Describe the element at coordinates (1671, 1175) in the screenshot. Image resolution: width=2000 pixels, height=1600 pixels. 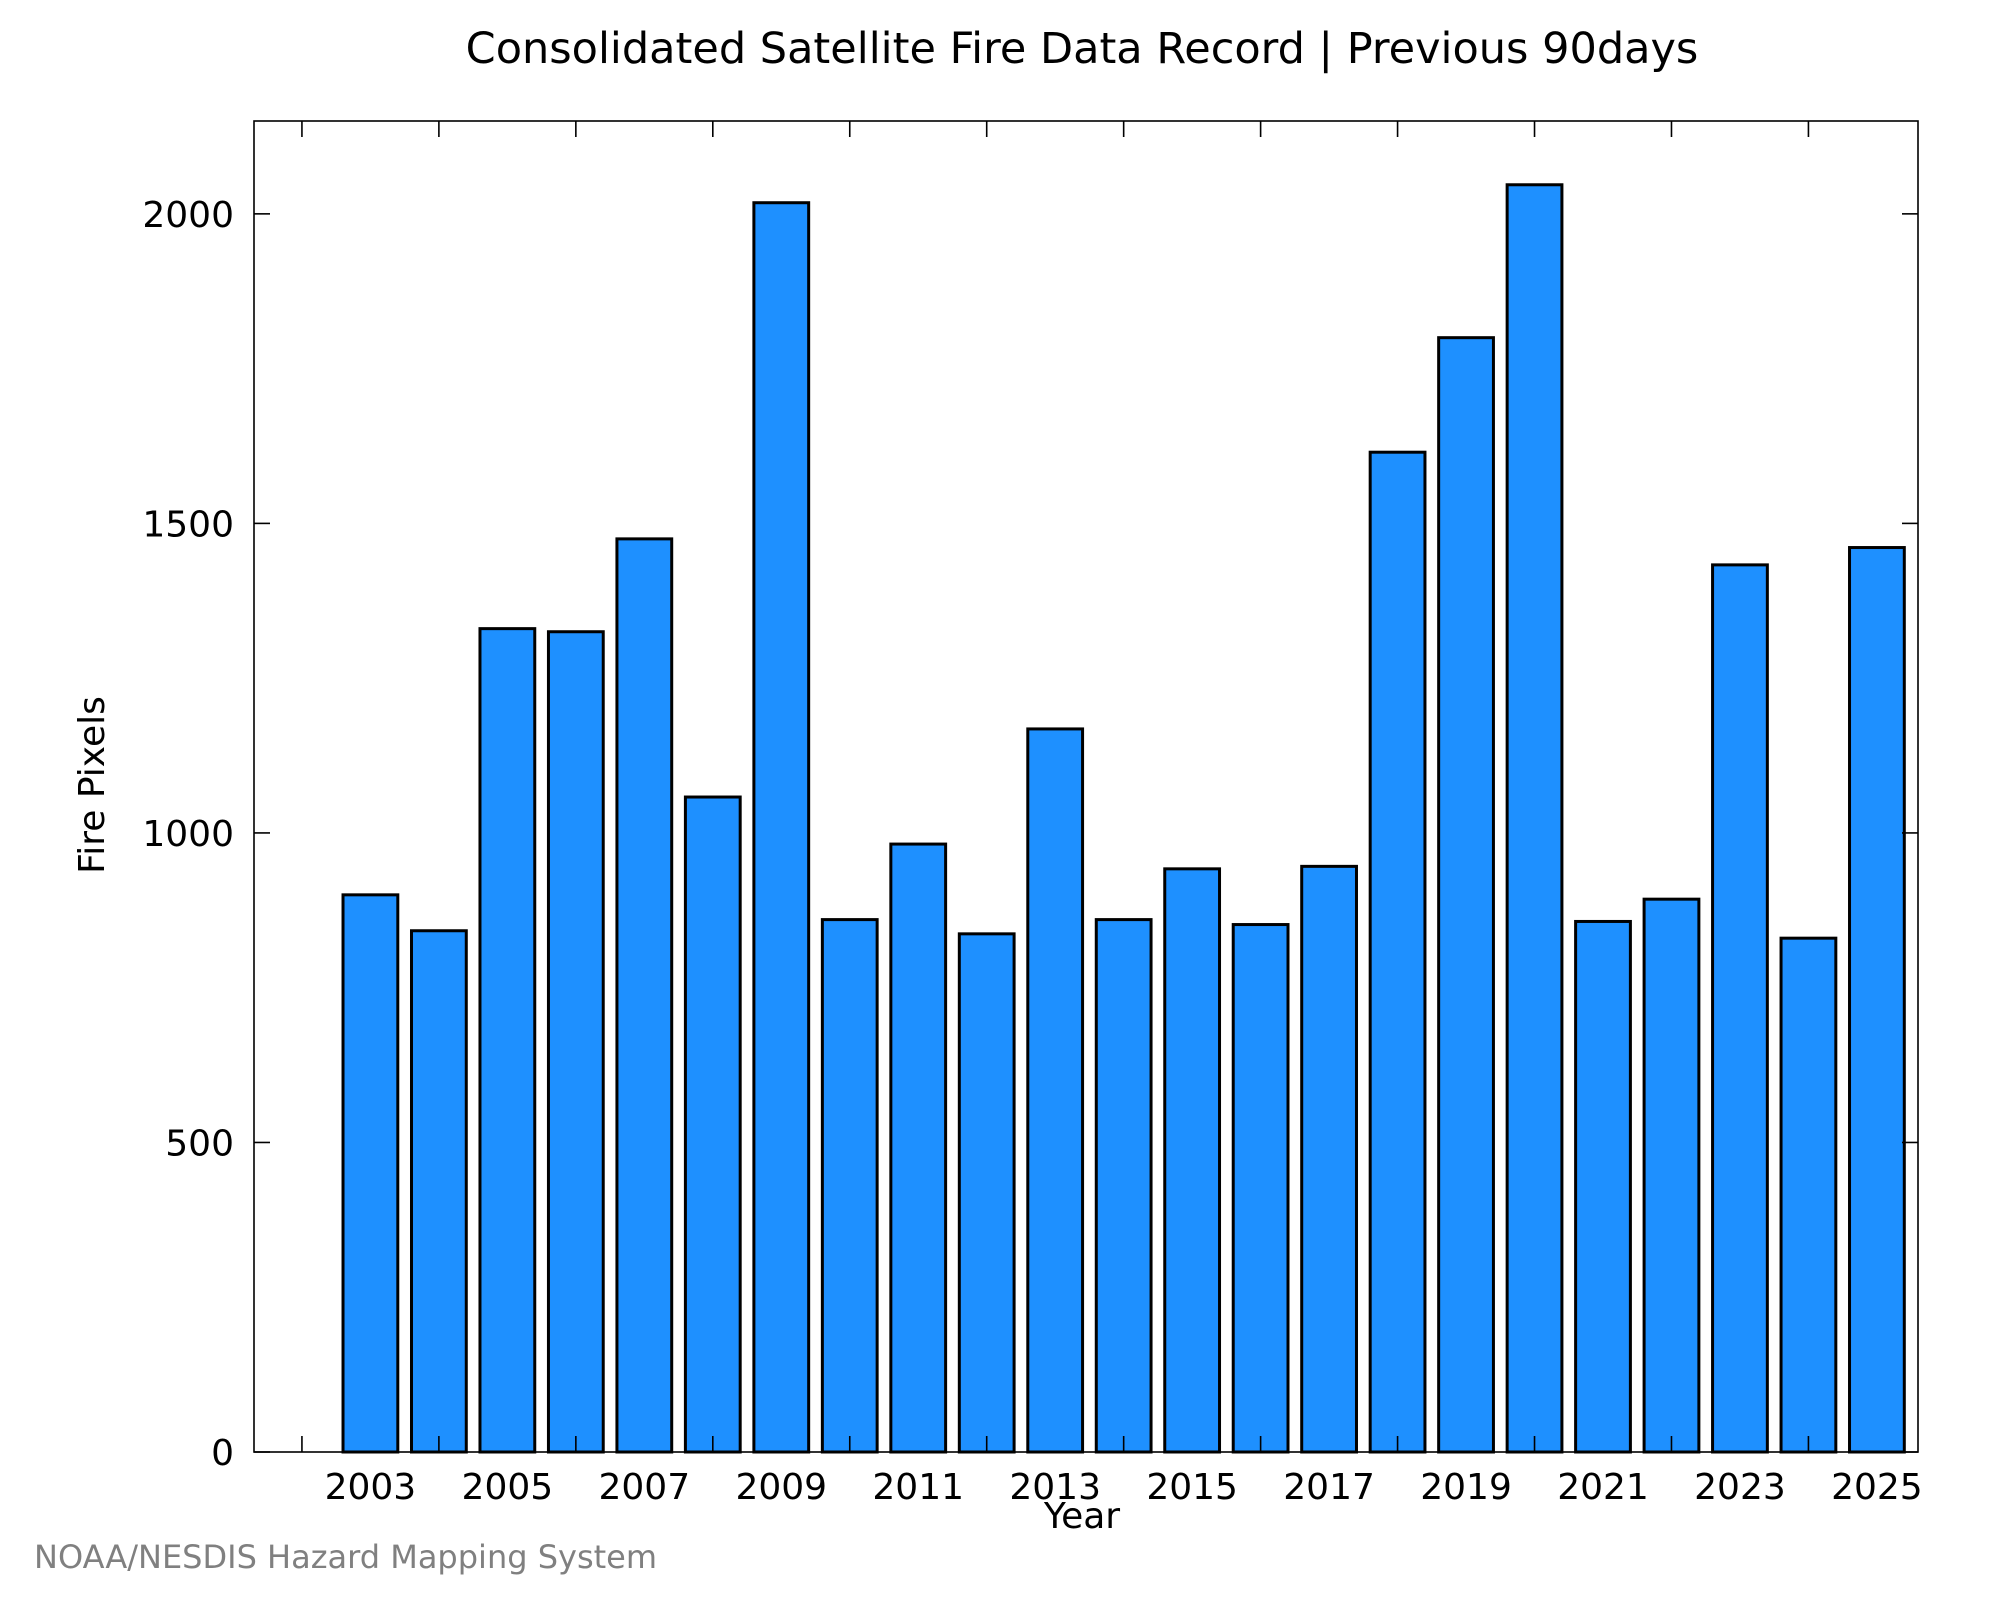
I see `bar-2022` at that location.